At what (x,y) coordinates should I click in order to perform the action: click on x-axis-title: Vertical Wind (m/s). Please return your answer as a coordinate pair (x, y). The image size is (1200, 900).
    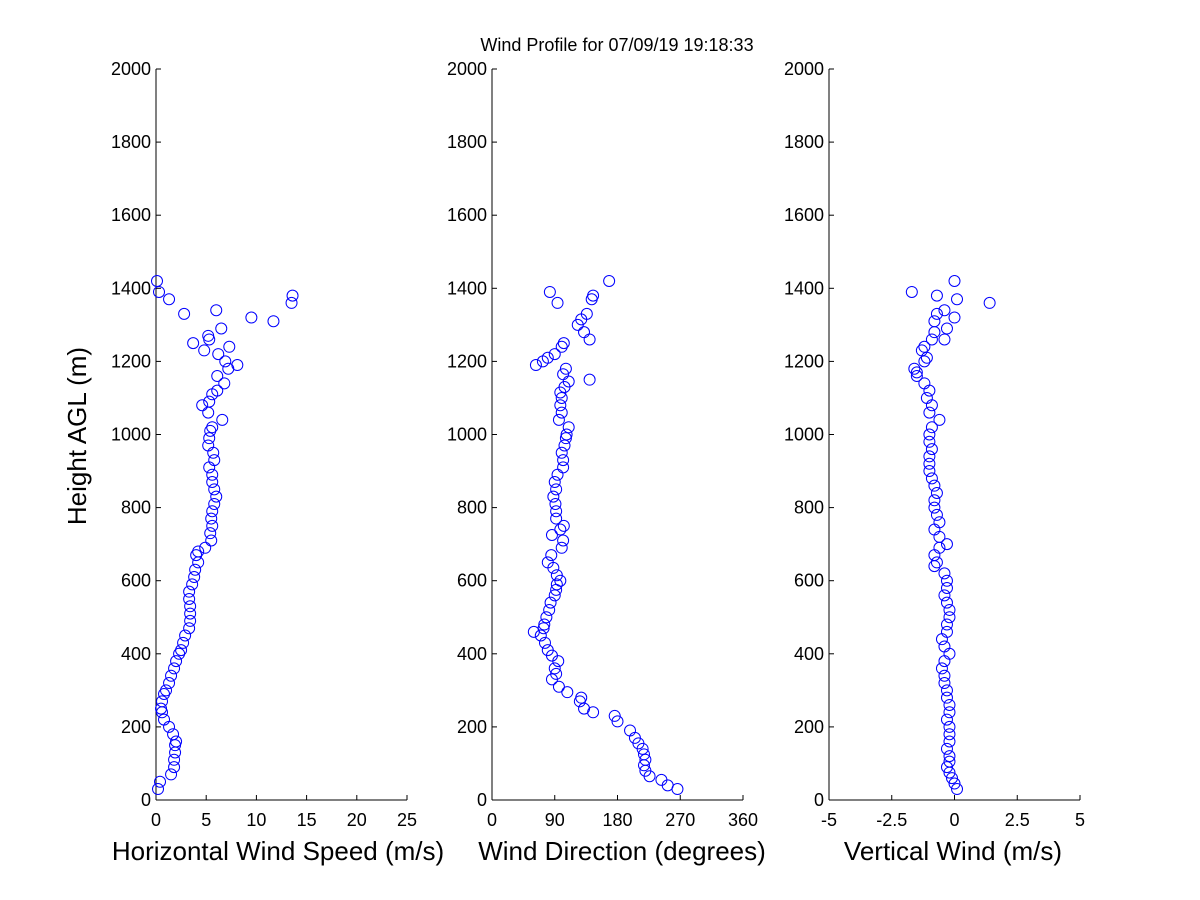
    Looking at the image, I should click on (953, 851).